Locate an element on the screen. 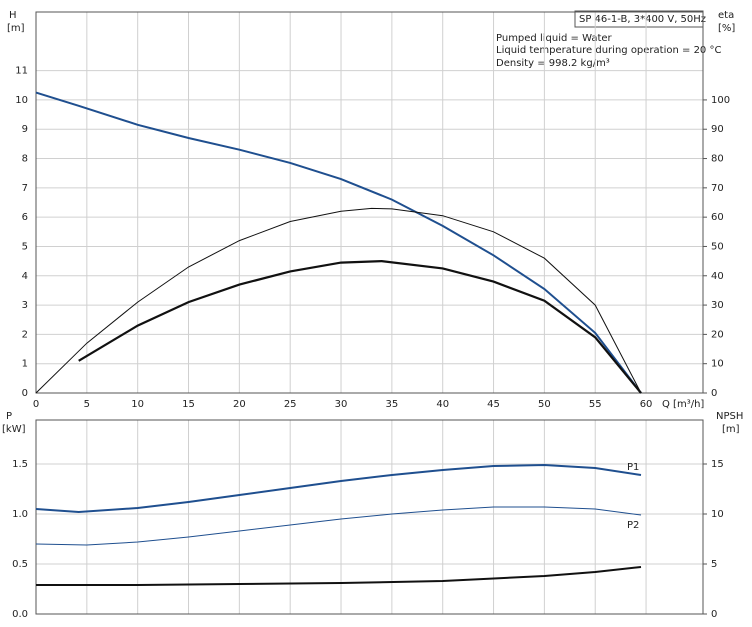 The width and height of the screenshot is (752, 627). y2-axis-label: eta is located at coordinates (726, 15).